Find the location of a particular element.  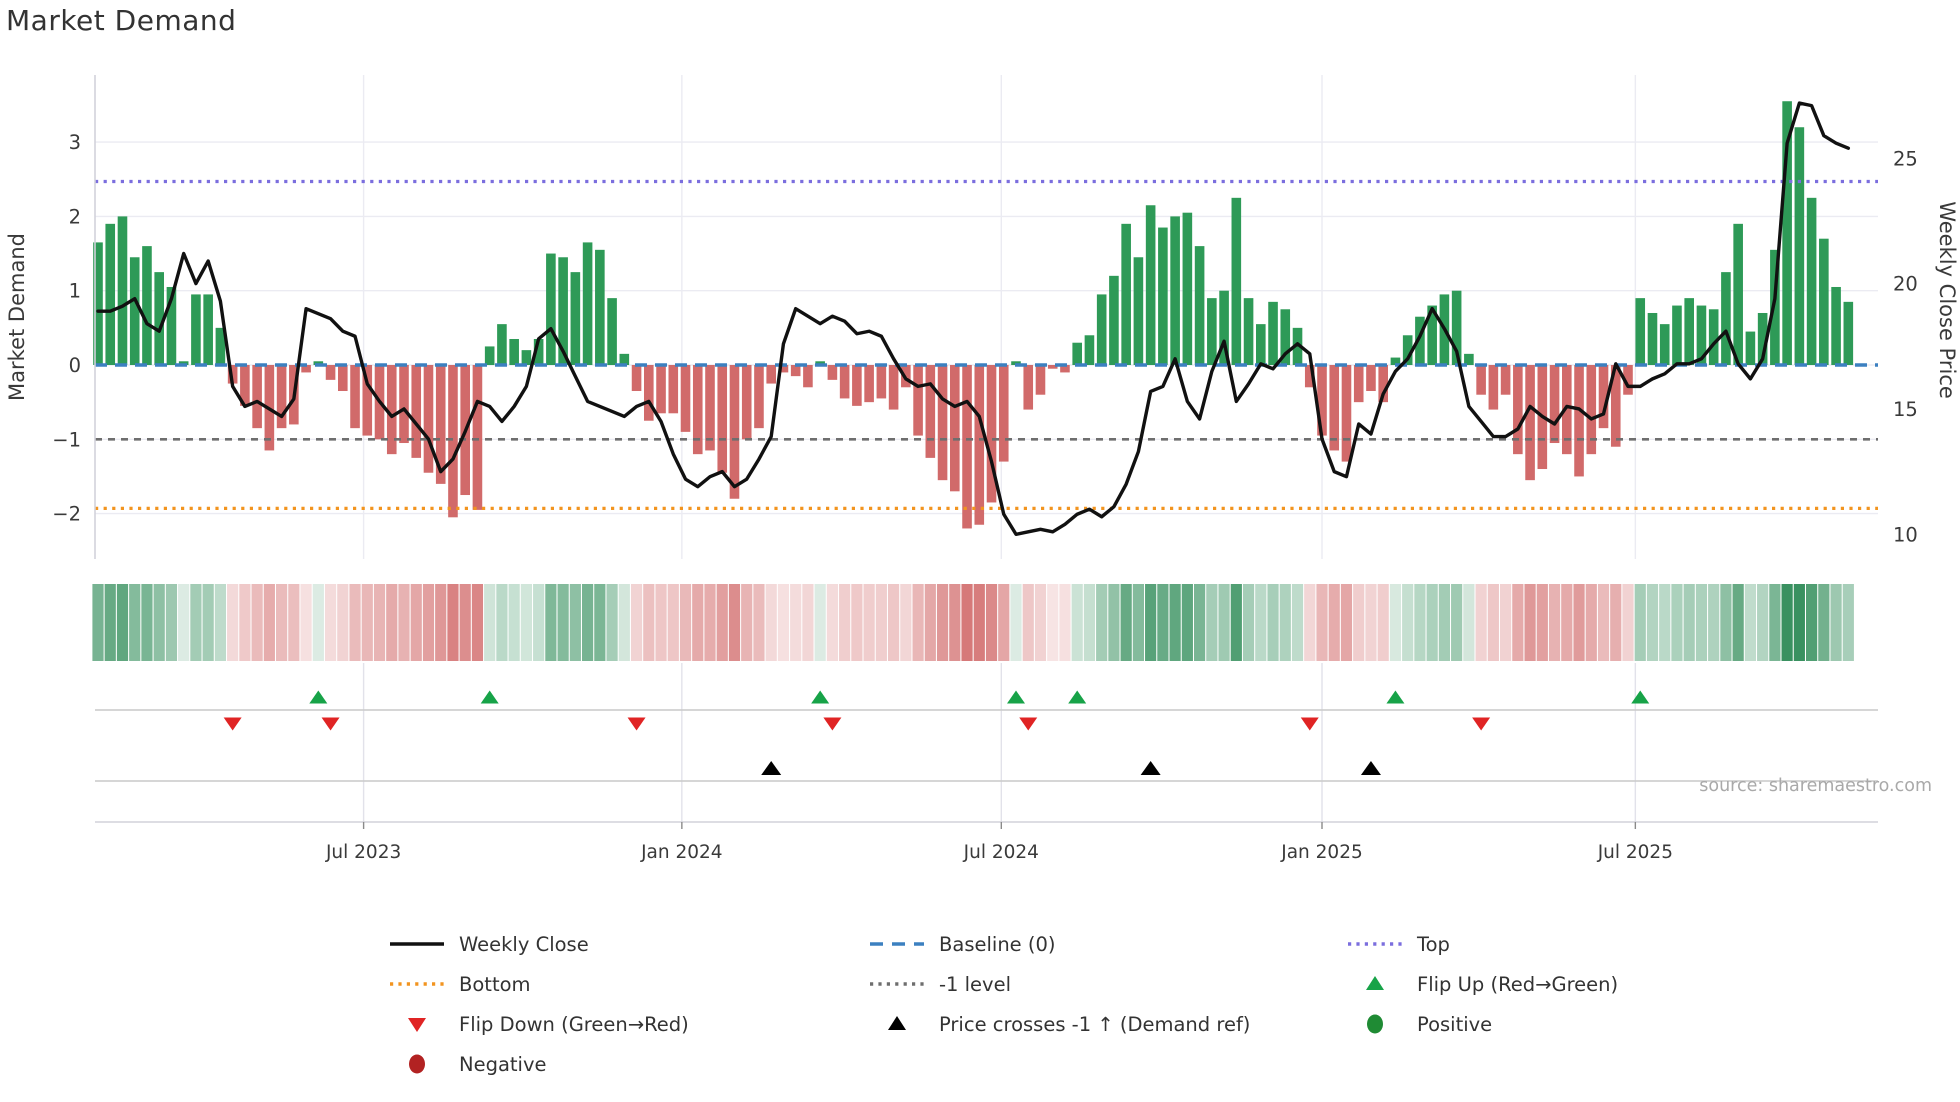

svg-text: 1 is located at coordinates (75, 291).